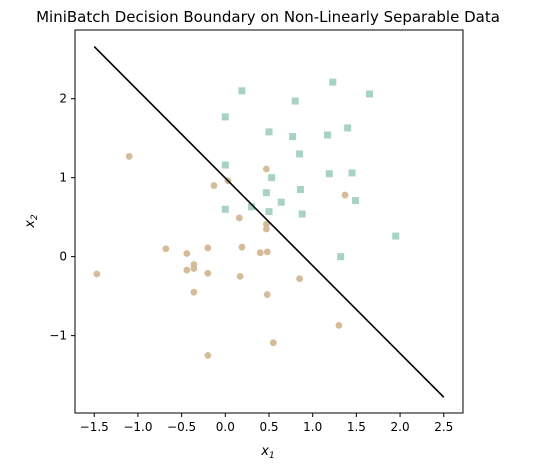 Image resolution: width=535 pixels, height=469 pixels. Describe the element at coordinates (312, 427) in the screenshot. I see `x-tick-label: 1.0` at that location.